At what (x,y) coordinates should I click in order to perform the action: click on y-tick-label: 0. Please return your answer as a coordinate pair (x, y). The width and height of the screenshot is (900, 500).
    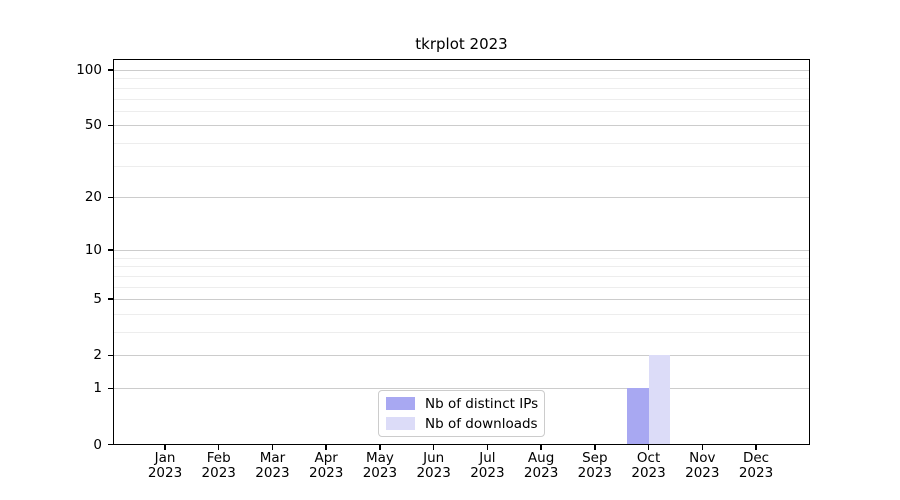
    Looking at the image, I should click on (97, 444).